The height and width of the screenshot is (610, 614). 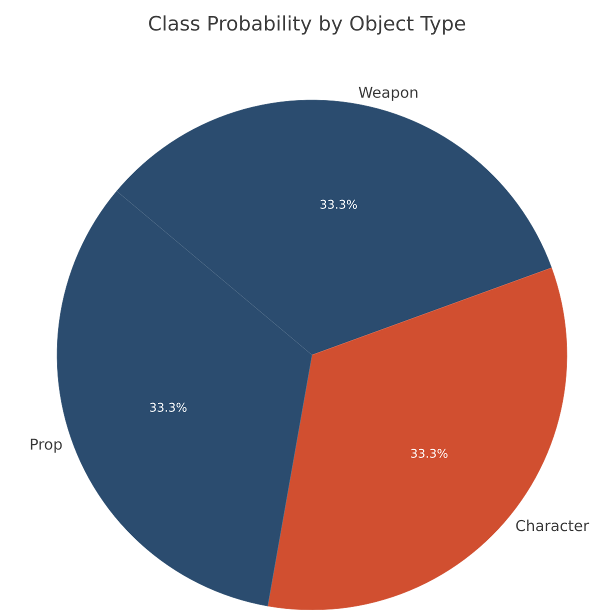 What do you see at coordinates (388, 93) in the screenshot?
I see `slice-label: Weapon` at bounding box center [388, 93].